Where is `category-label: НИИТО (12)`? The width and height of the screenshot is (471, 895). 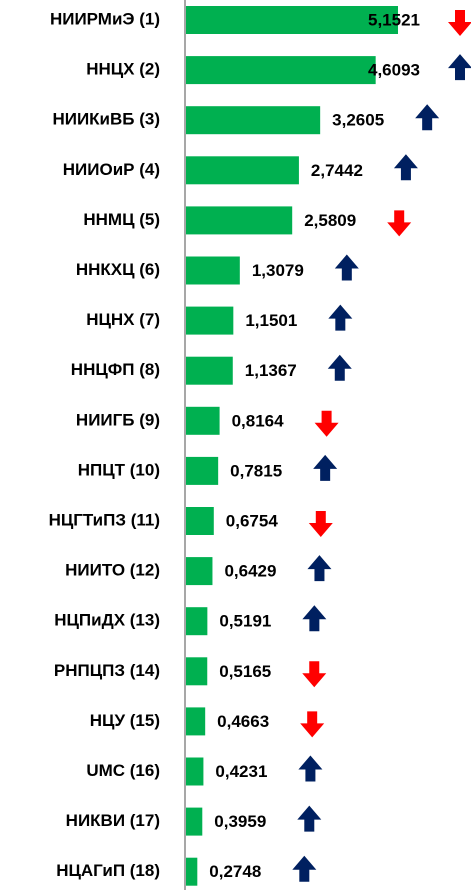
category-label: НИИТО (12) is located at coordinates (112, 570).